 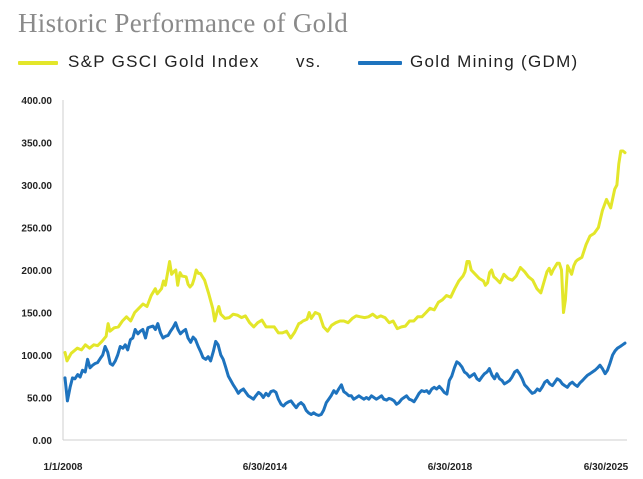 I want to click on y-tick-label: 0.00, so click(x=43, y=441).